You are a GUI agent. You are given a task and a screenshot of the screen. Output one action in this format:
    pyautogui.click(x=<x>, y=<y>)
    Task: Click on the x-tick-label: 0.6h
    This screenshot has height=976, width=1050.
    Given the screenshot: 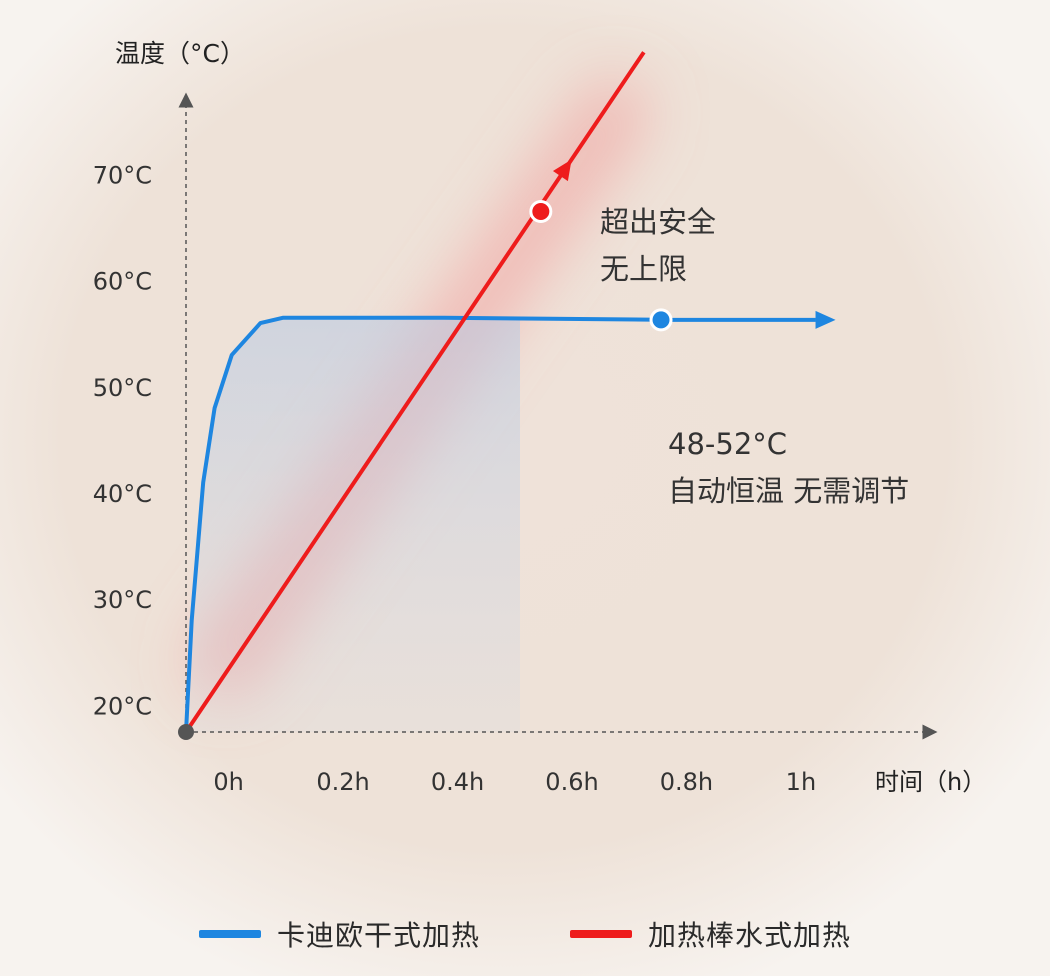 What is the action you would take?
    pyautogui.click(x=571, y=782)
    